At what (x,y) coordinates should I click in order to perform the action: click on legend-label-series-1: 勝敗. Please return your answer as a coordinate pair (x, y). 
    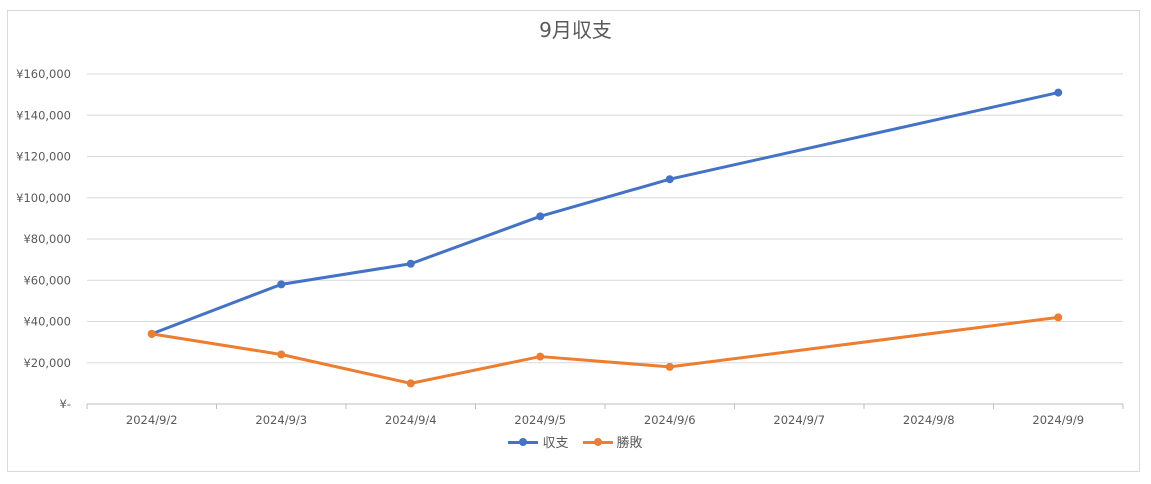
    Looking at the image, I should click on (629, 443).